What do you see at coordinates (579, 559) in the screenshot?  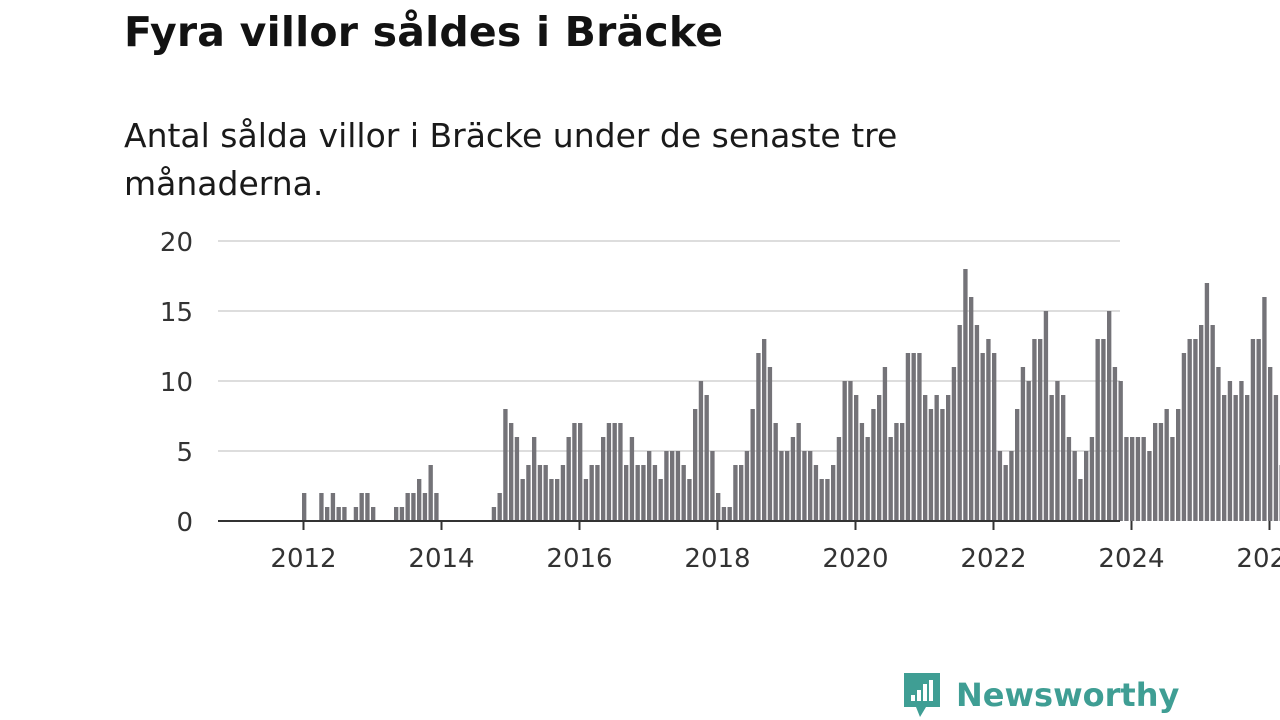 I see `x-tick-label: 2016` at bounding box center [579, 559].